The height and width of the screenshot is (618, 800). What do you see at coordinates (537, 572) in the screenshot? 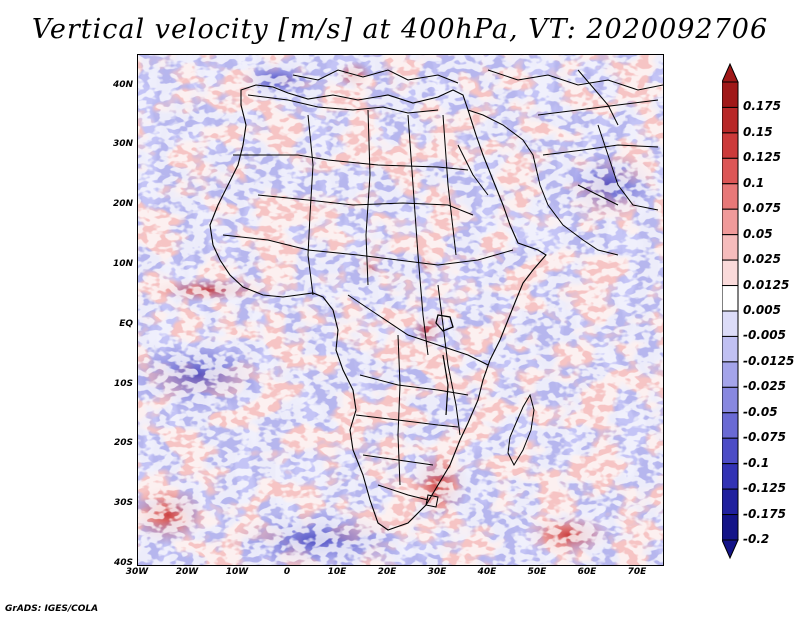
I see `lon-label-50e: 50E` at bounding box center [537, 572].